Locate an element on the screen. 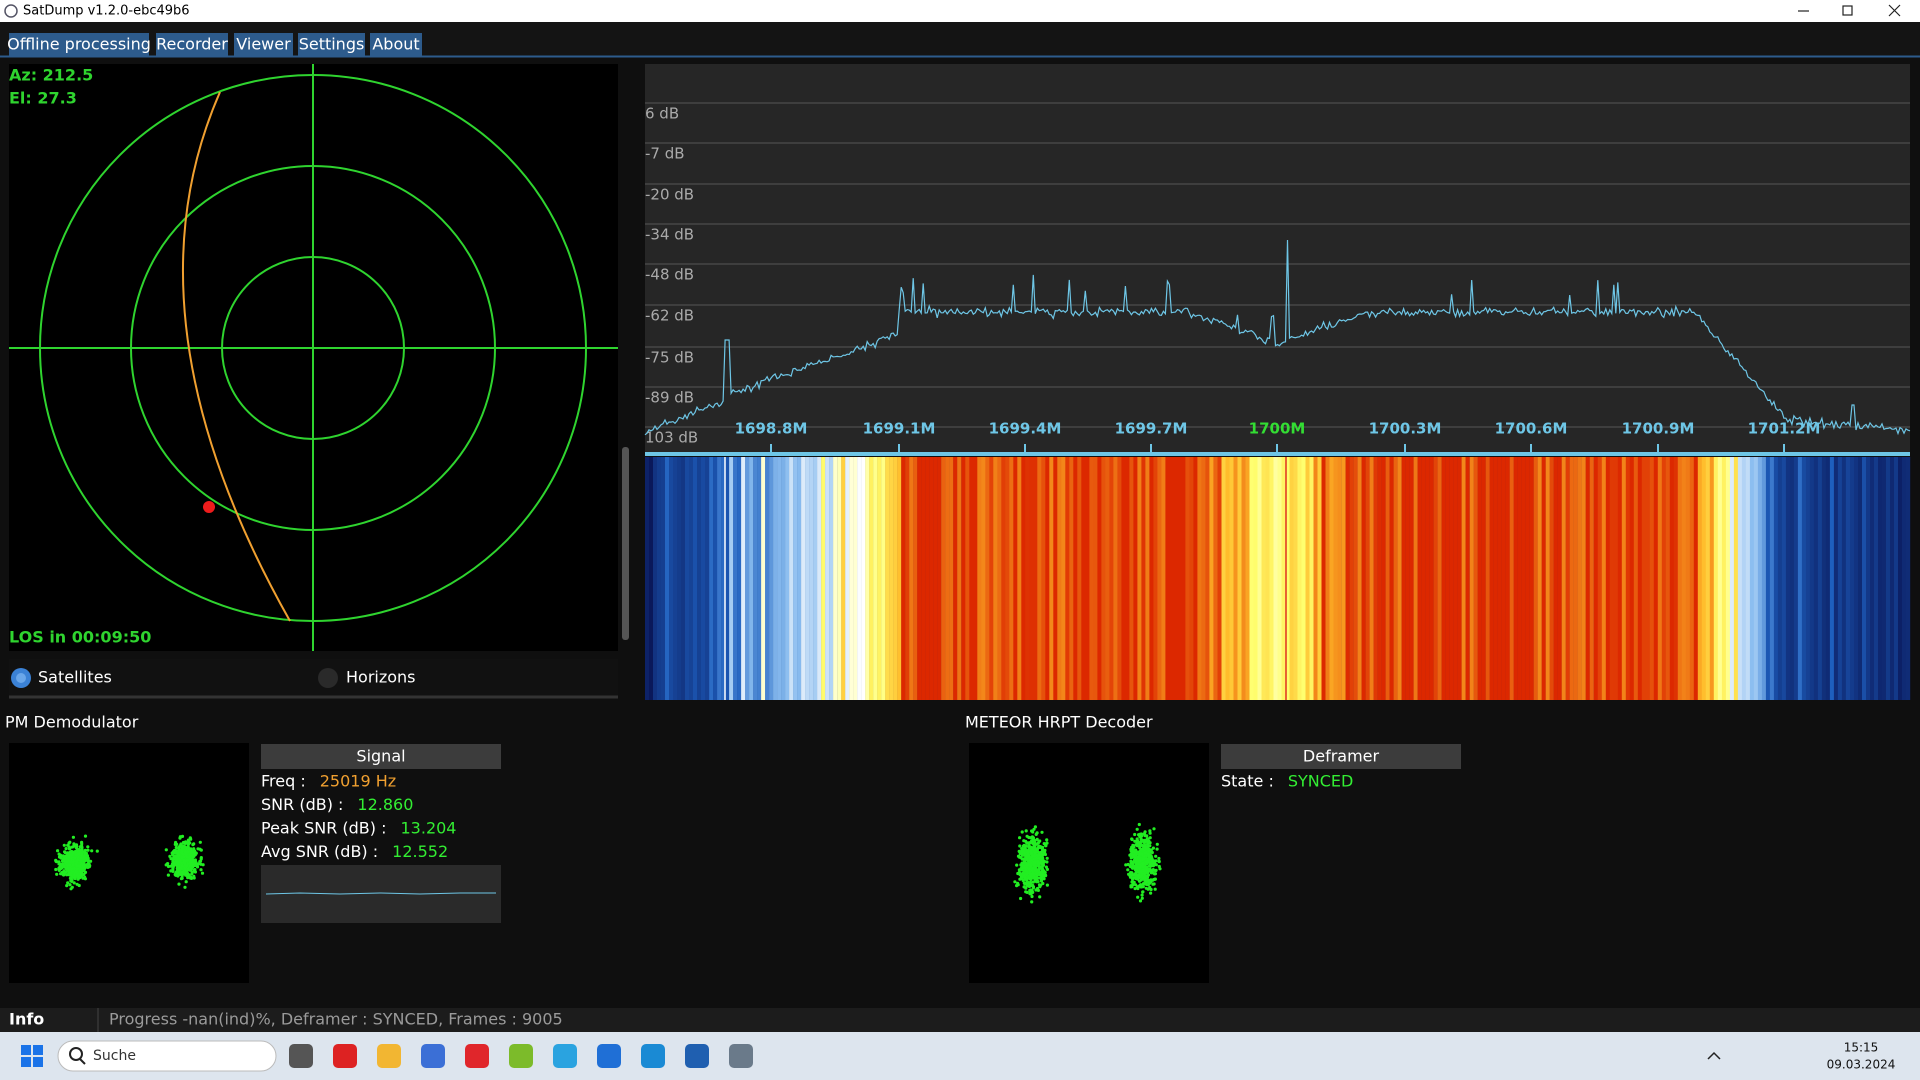 The height and width of the screenshot is (1080, 1920). clock-time: 15:15 is located at coordinates (1861, 1048).